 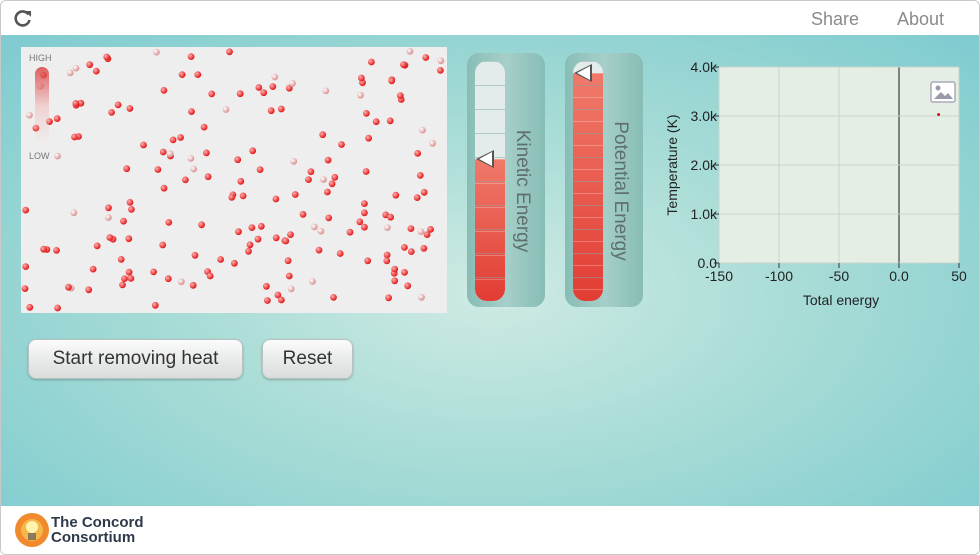 What do you see at coordinates (835, 19) in the screenshot?
I see `share-link: Share` at bounding box center [835, 19].